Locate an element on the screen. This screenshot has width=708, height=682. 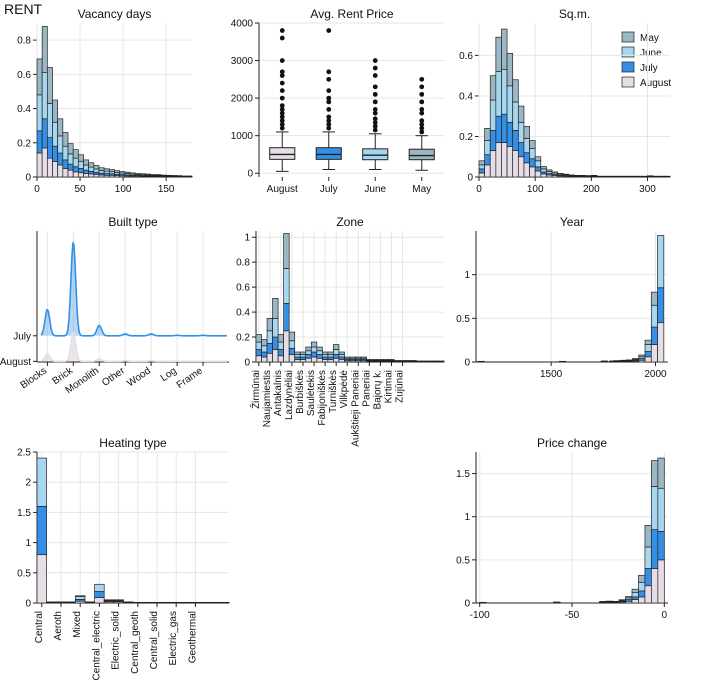
heating-ytick-label: 0.5 is located at coordinates (24, 573).